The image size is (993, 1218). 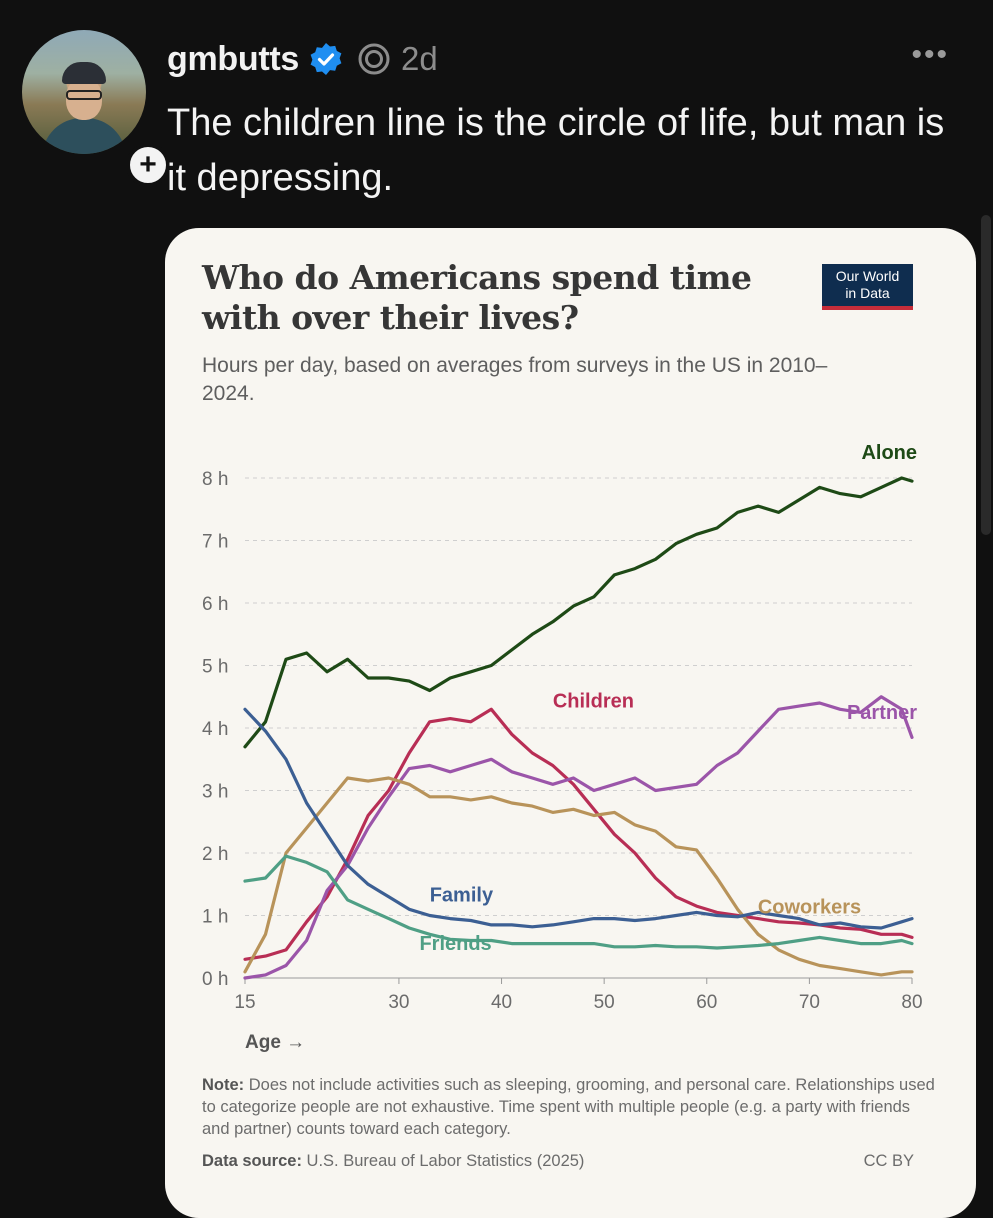 I want to click on post-header: gmbutts 2d, so click(x=302, y=59).